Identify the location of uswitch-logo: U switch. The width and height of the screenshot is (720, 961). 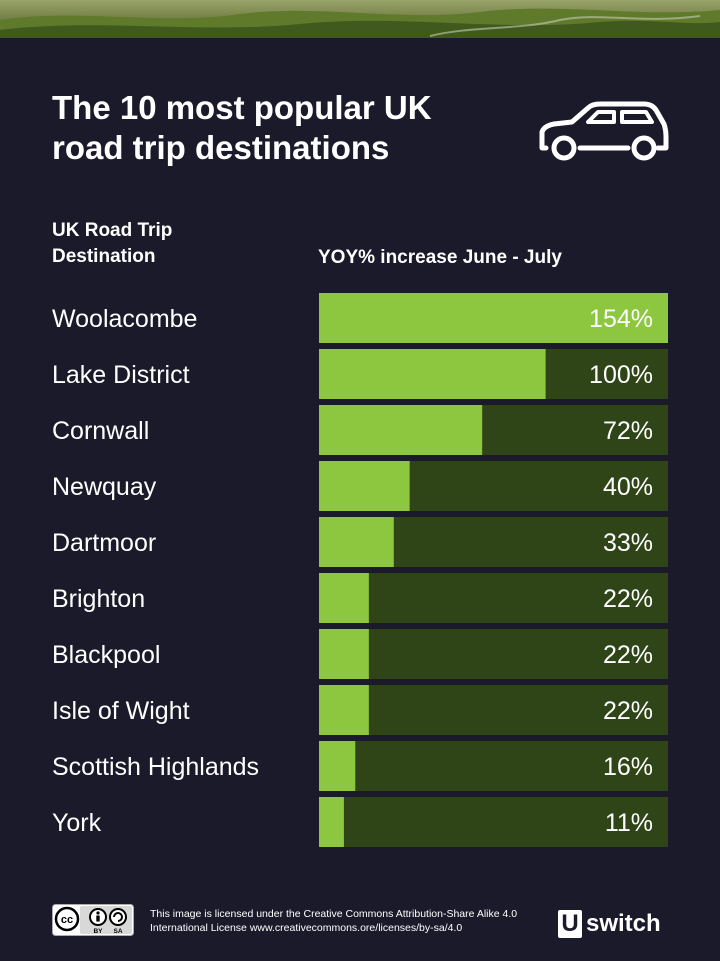
(609, 924).